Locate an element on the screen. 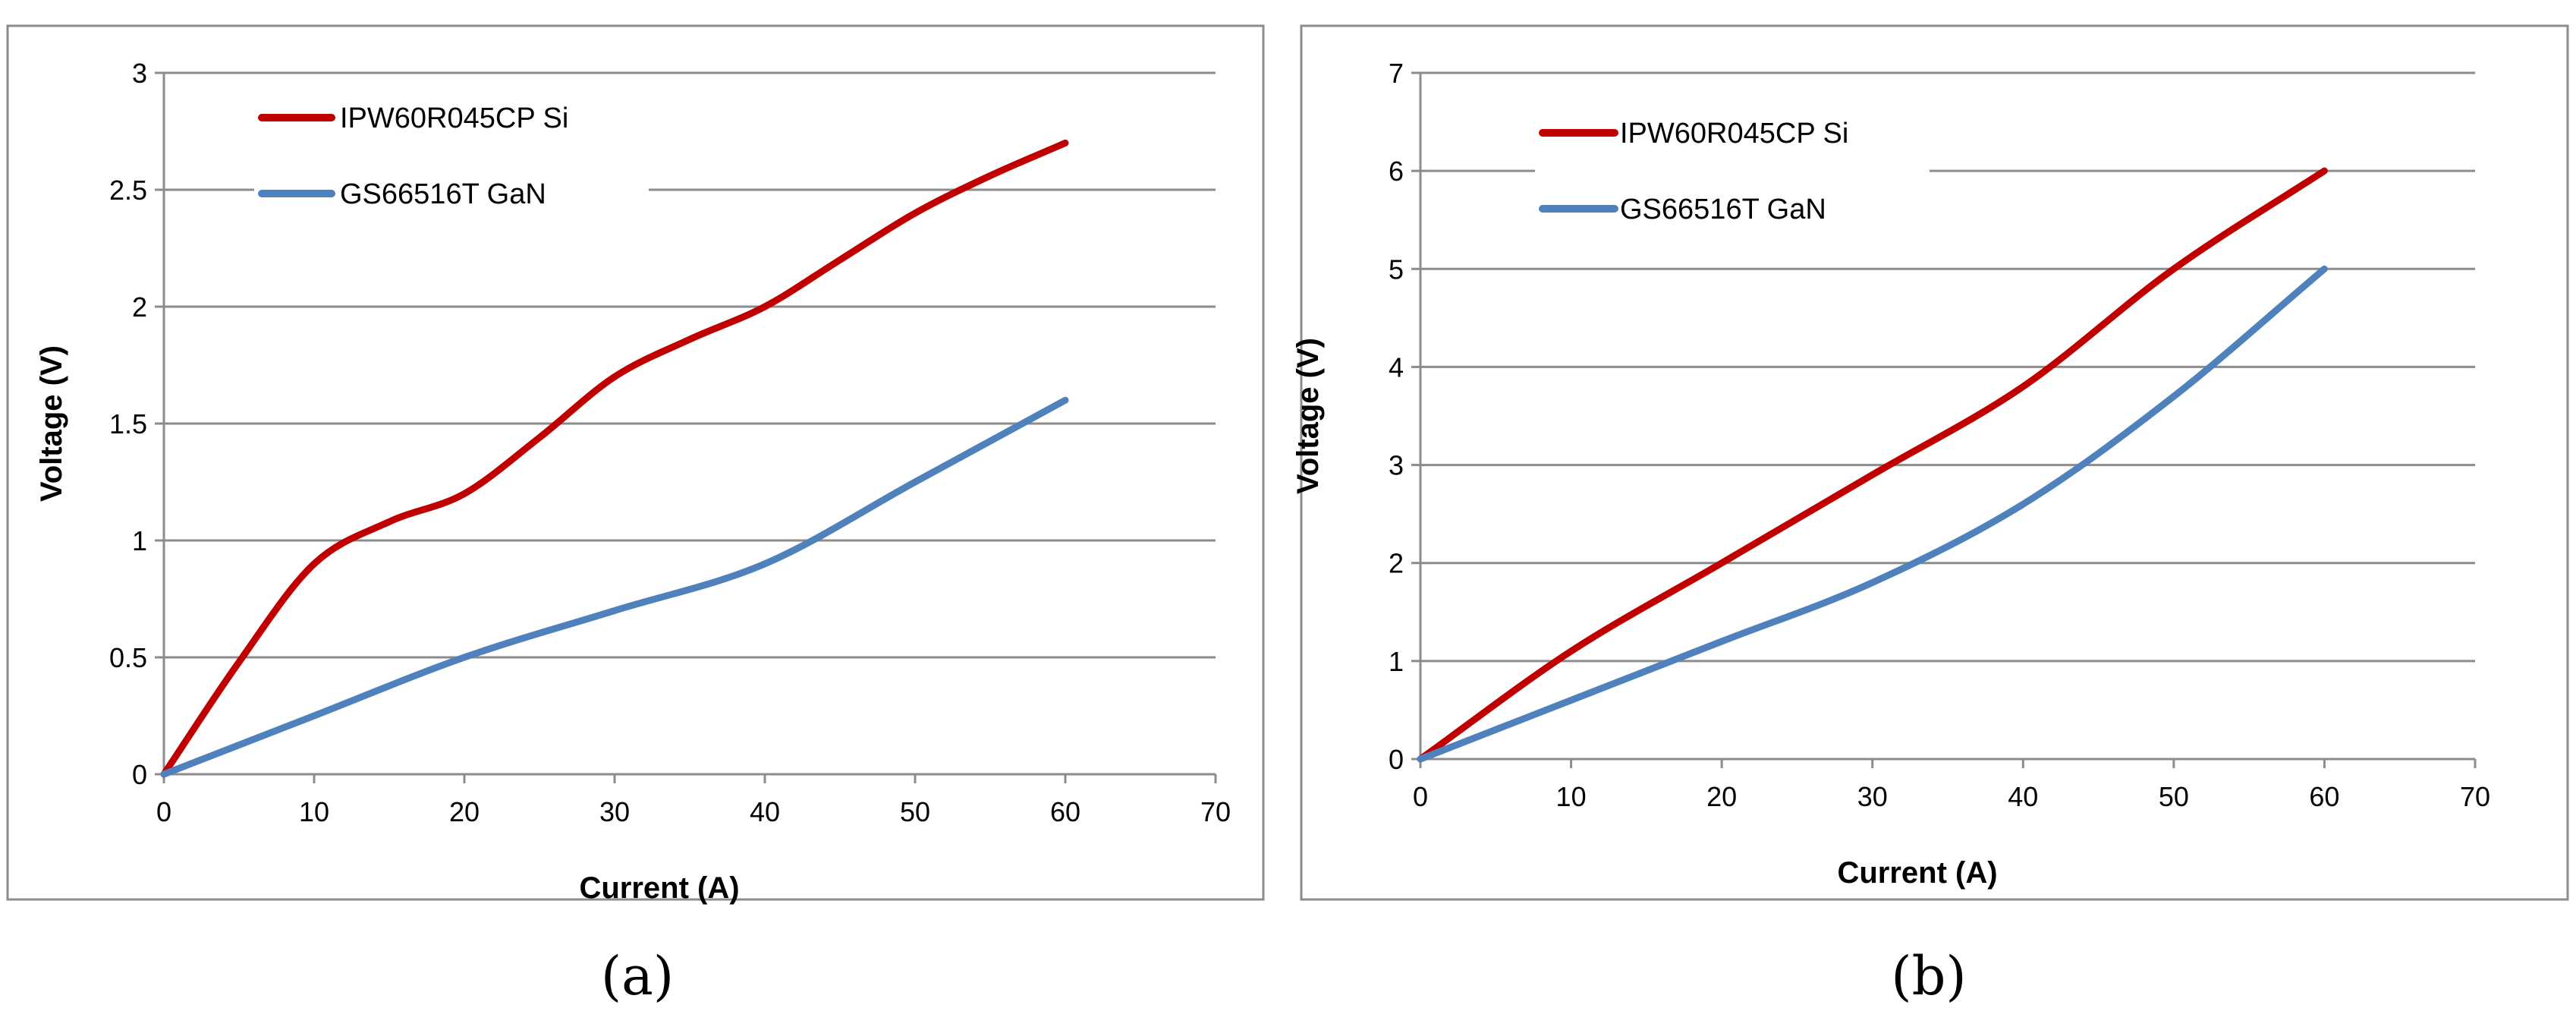  y-tick-label: 7 is located at coordinates (1396, 73).